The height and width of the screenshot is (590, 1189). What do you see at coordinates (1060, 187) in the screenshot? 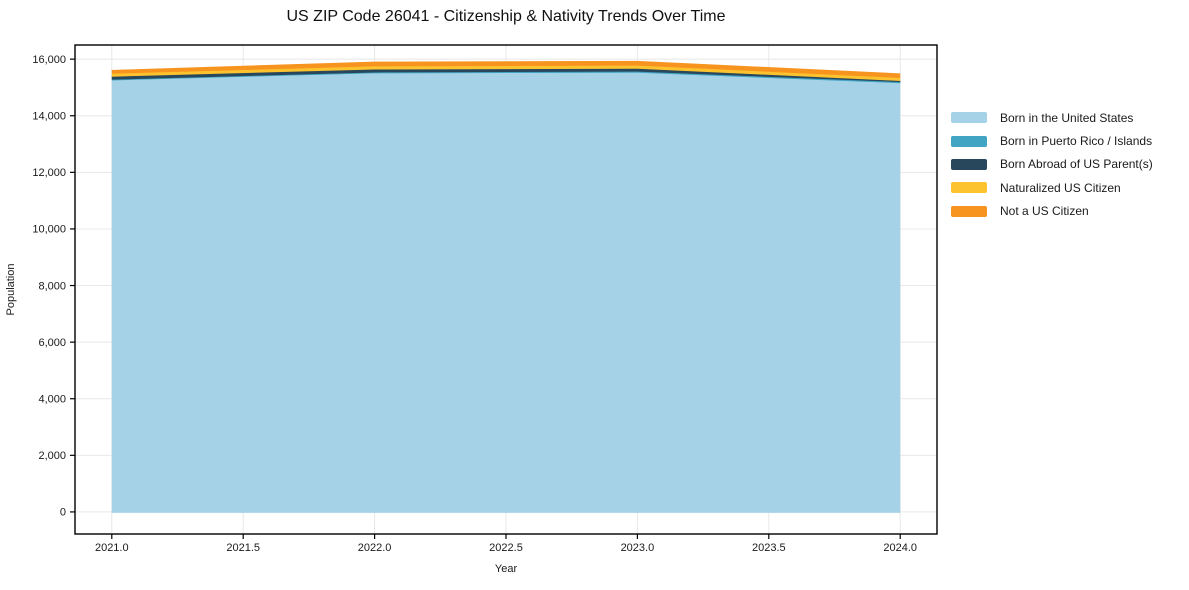
I see `legend-label: Naturalized US Citizen` at bounding box center [1060, 187].